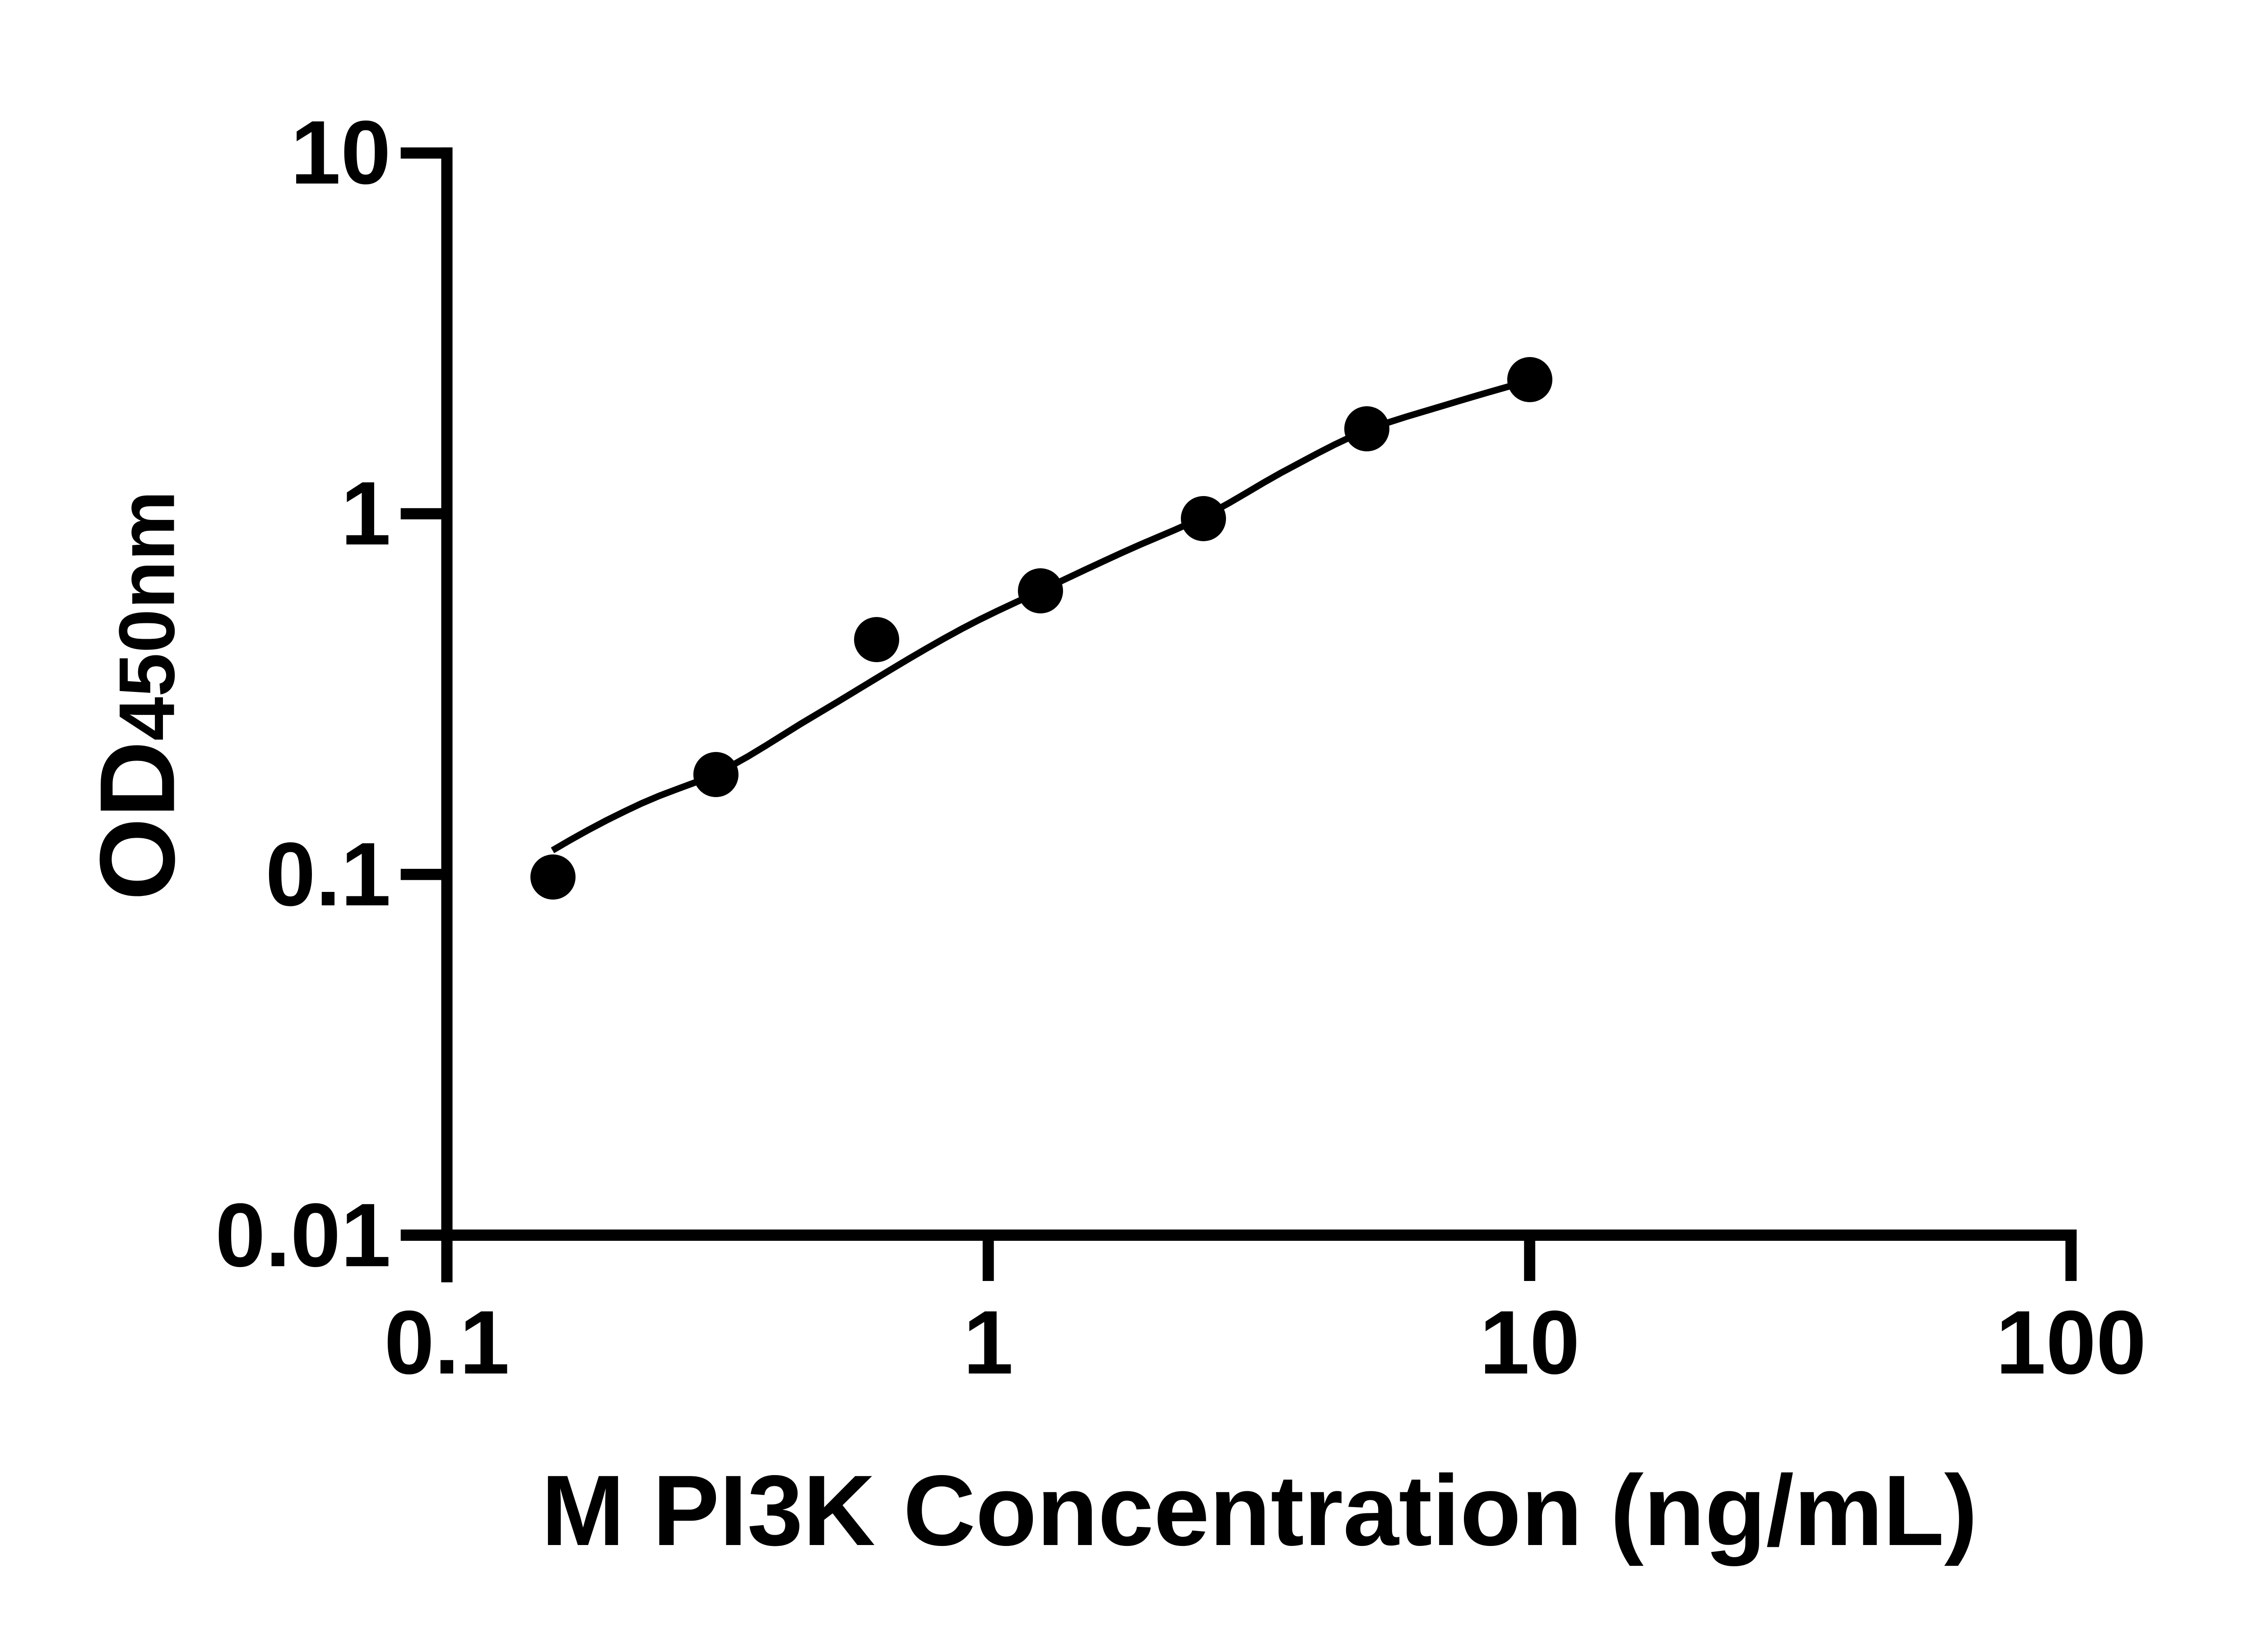 This screenshot has height=1652, width=2257. What do you see at coordinates (303, 1235) in the screenshot?
I see `svg-text: 0.01` at bounding box center [303, 1235].